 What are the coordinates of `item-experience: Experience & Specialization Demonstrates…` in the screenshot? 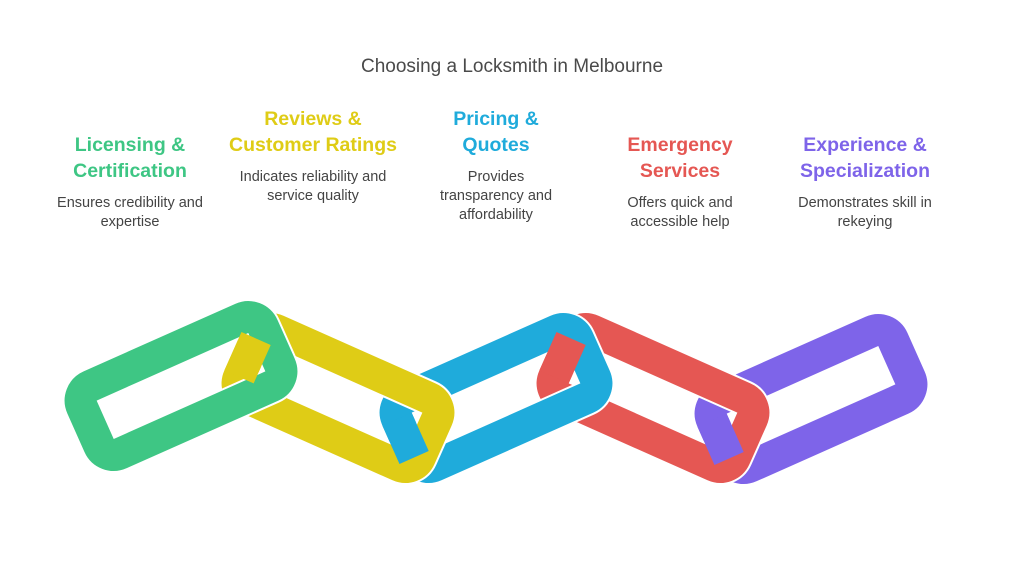 It's located at (865, 182).